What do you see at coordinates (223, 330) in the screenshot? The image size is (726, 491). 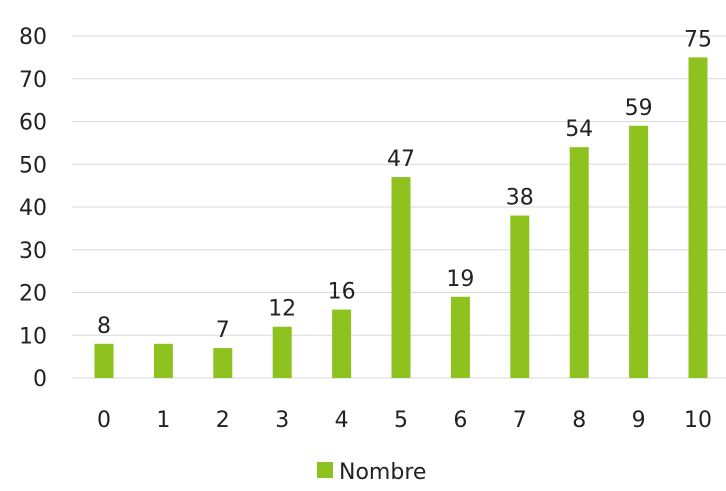 I see `data-label-2: 7` at bounding box center [223, 330].